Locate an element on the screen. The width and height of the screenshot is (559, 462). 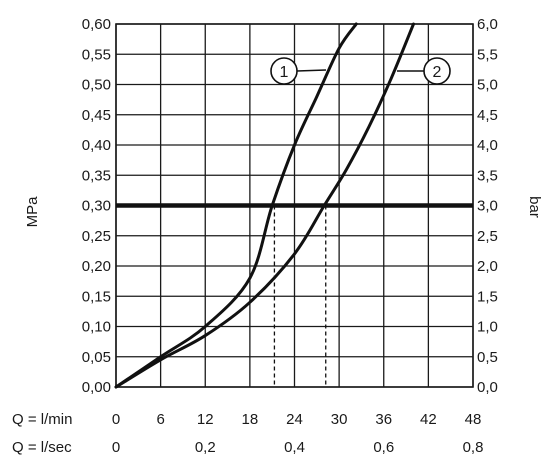
x-axis-lmin-ticks: 0 6 12 18 24 30 36 42 48 is located at coordinates (297, 419).